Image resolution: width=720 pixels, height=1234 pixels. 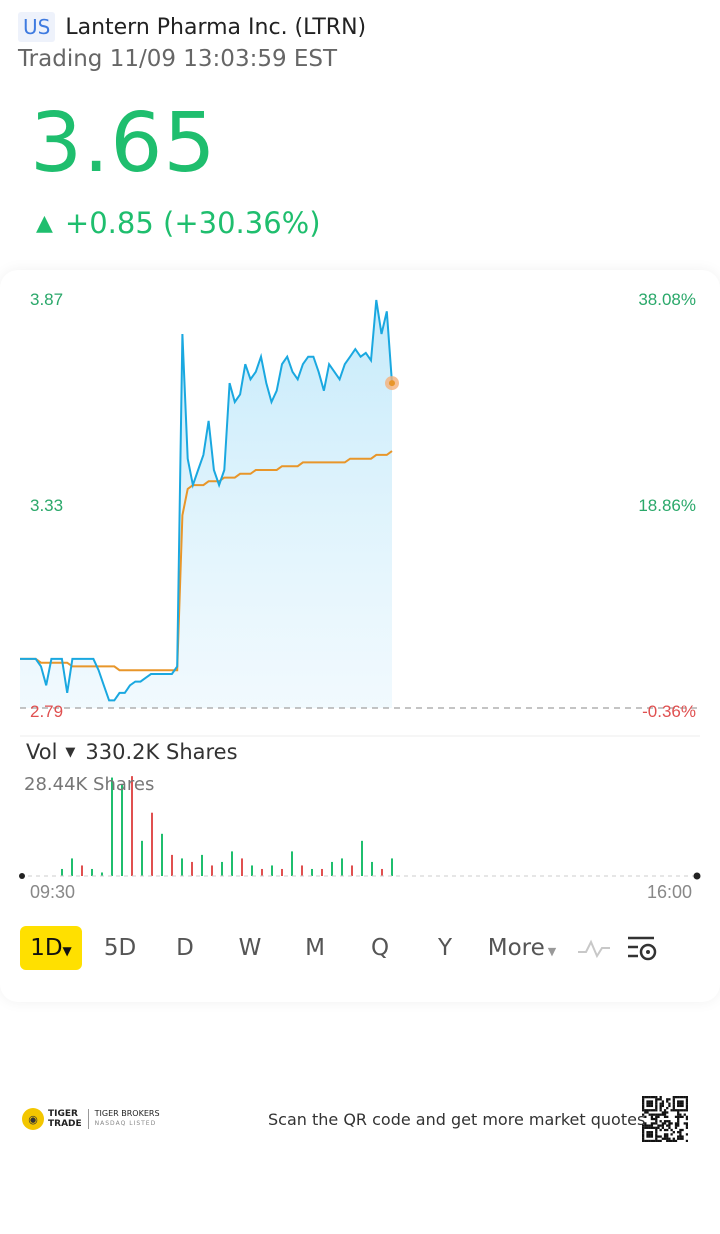 What do you see at coordinates (392, 383) in the screenshot?
I see `last-price-dot` at bounding box center [392, 383].